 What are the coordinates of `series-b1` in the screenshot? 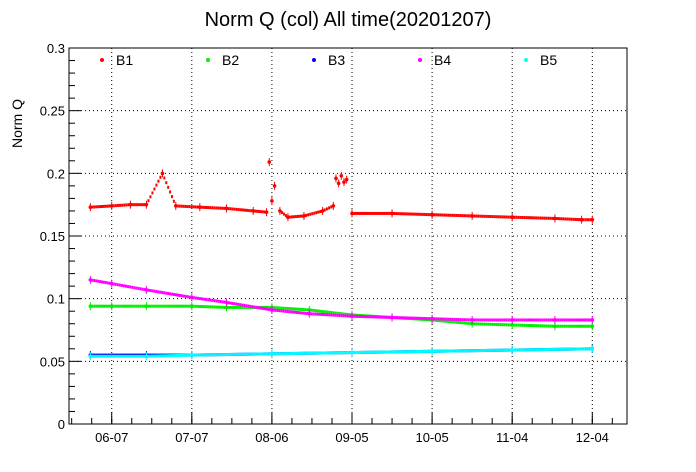 It's located at (341, 191).